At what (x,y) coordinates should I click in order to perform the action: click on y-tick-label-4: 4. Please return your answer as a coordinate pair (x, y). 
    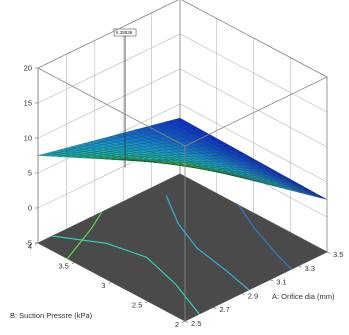
    Looking at the image, I should click on (30, 246).